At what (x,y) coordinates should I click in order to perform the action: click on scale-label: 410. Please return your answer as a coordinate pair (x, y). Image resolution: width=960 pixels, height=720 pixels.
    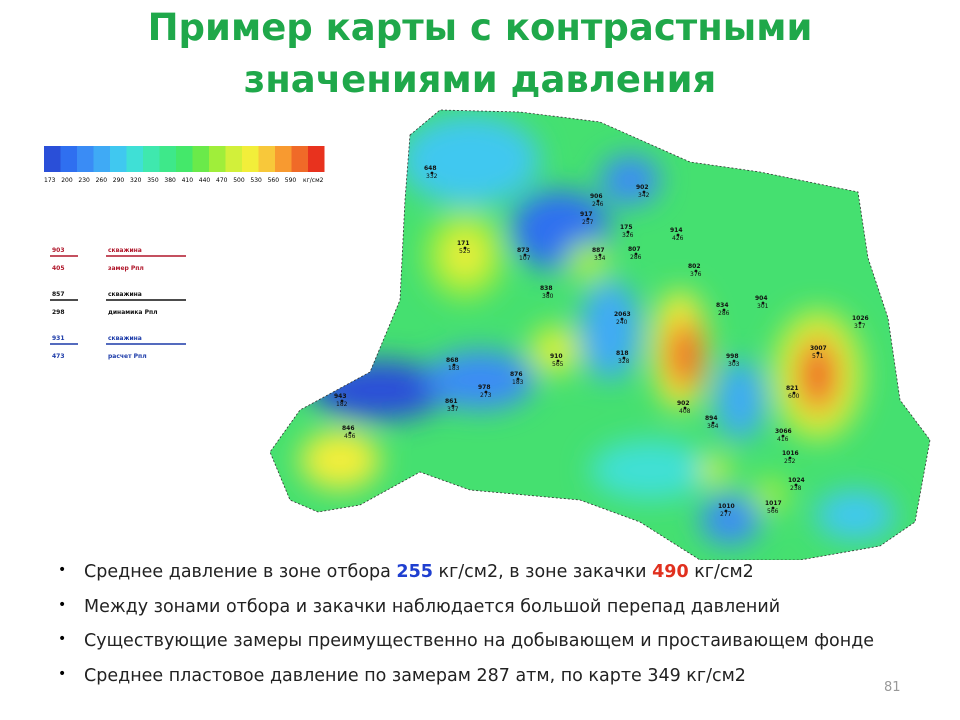
    Looking at the image, I should click on (188, 180).